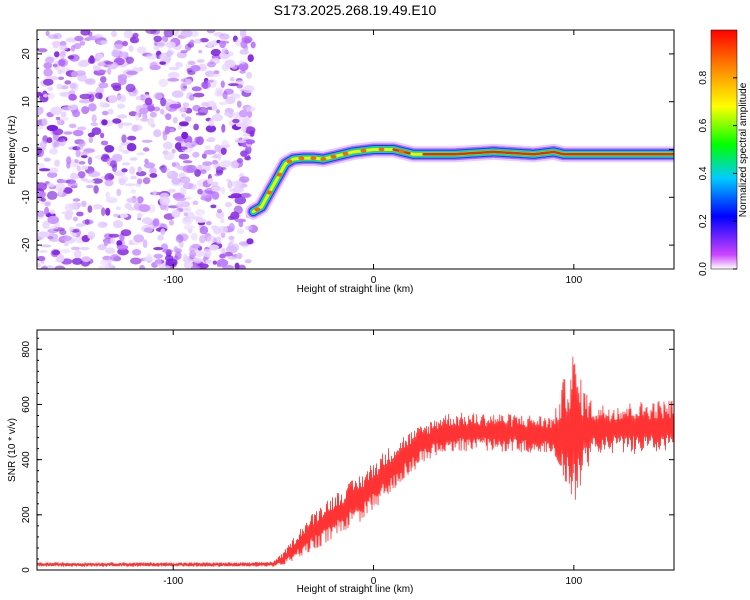  I want to click on y-tick-label: 800, so click(26, 349).